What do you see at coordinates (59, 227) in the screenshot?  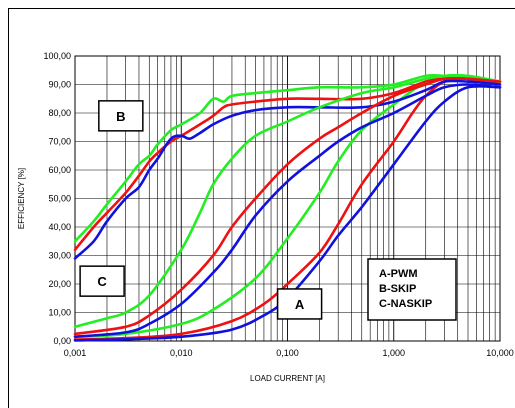 I see `y-tick-label: 40,00` at bounding box center [59, 227].